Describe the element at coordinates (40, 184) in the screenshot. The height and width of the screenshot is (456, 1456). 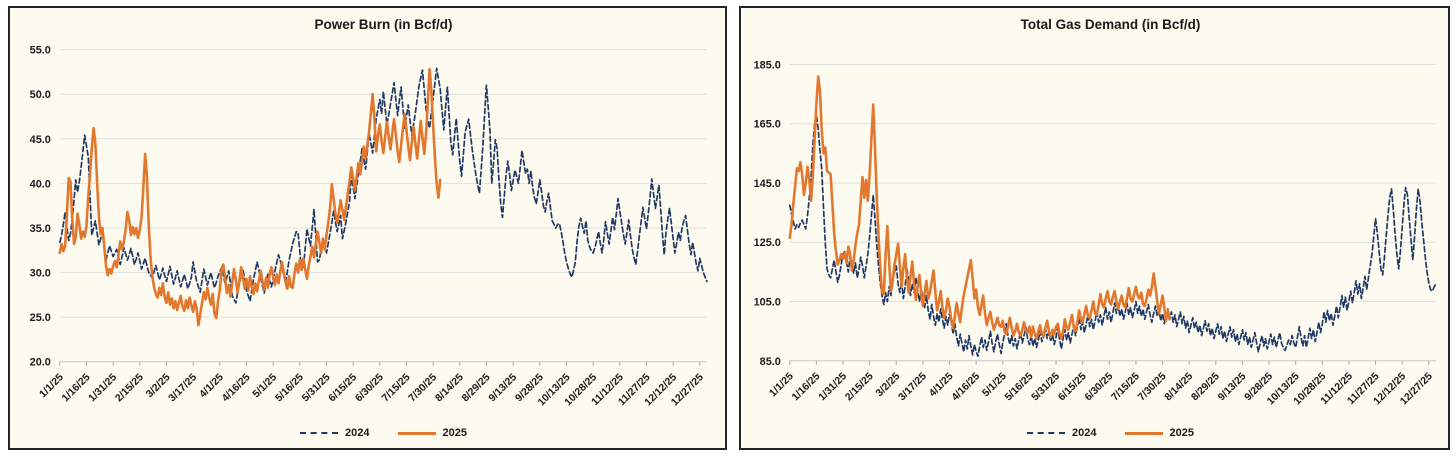
I see `y-axis-tick-label: 40.0` at that location.